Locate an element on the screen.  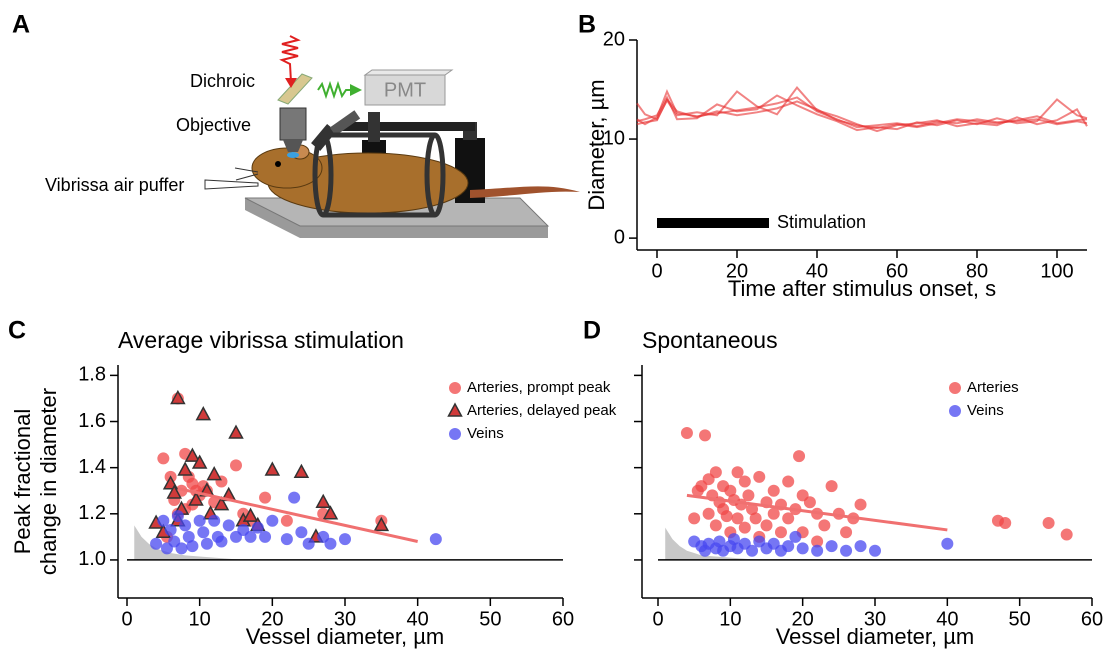
y-axis-label: Peak fractional is located at coordinates (22, 482).